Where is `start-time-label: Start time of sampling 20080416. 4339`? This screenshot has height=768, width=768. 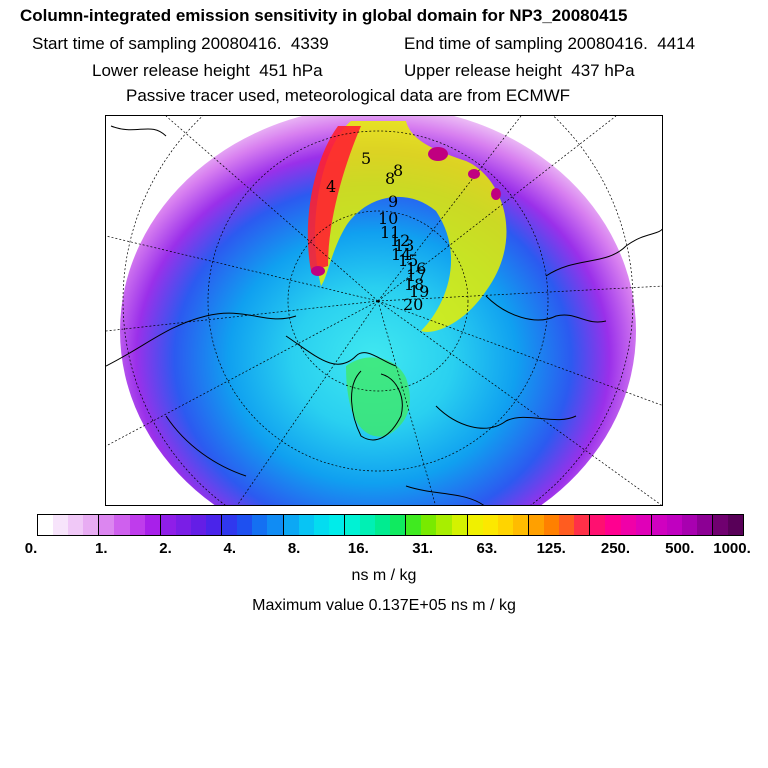 start-time-label: Start time of sampling 20080416. 4339 is located at coordinates (180, 43).